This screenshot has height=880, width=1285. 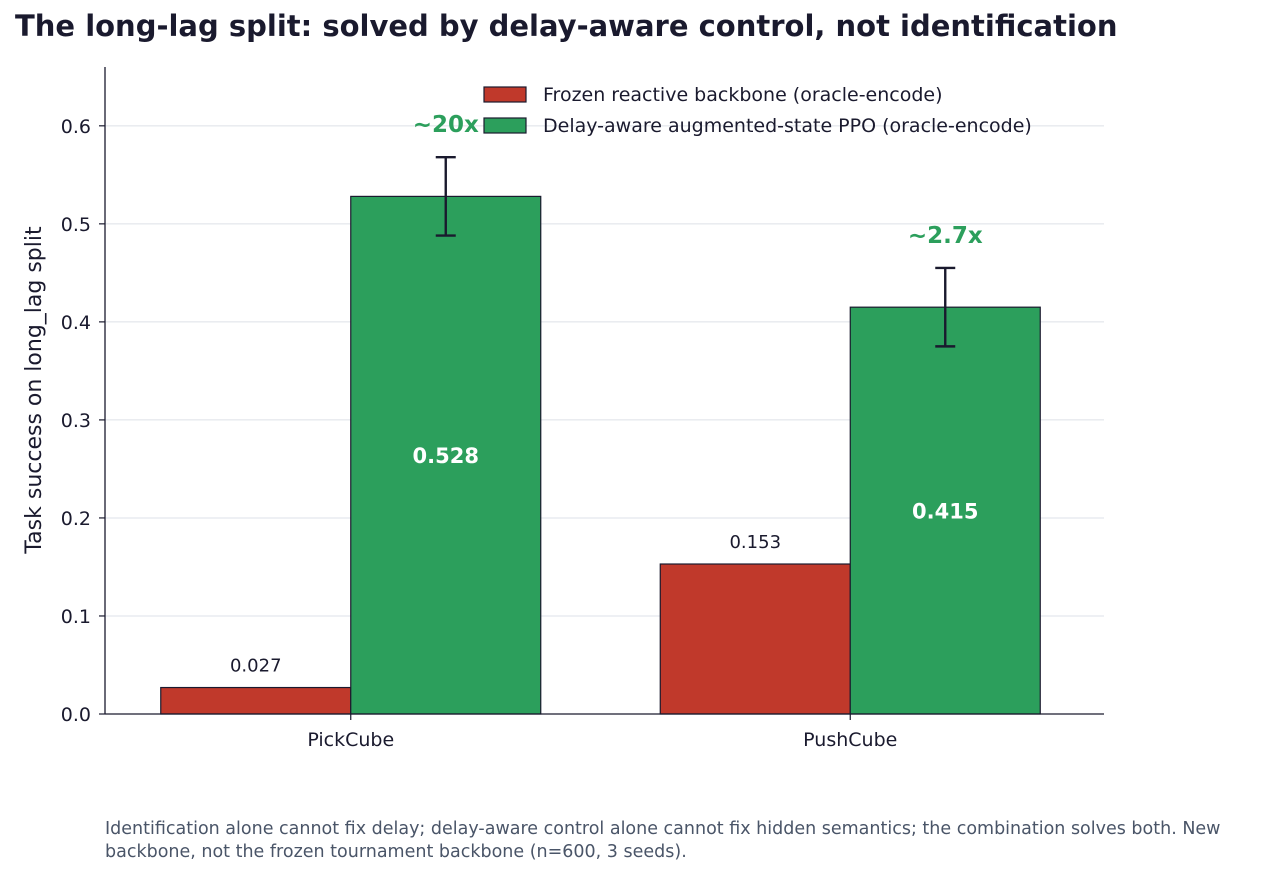 I want to click on bar-value-label: 0.415, so click(x=945, y=512).